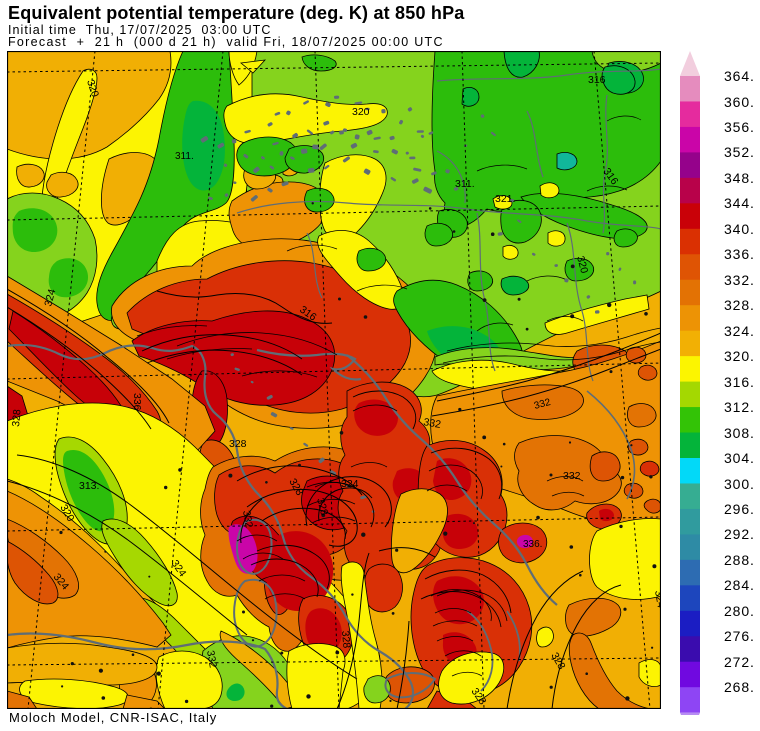  I want to click on svg-text: 313., so click(89, 486).